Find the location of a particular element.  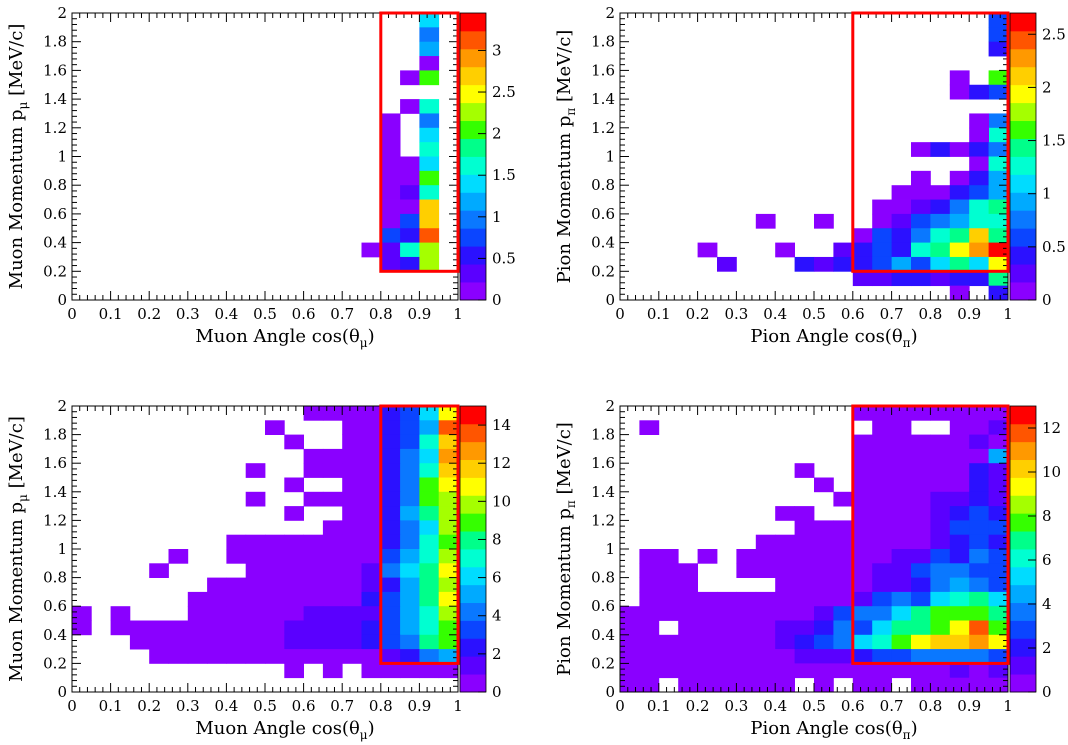

y-tick-label: 0 is located at coordinates (610, 300).